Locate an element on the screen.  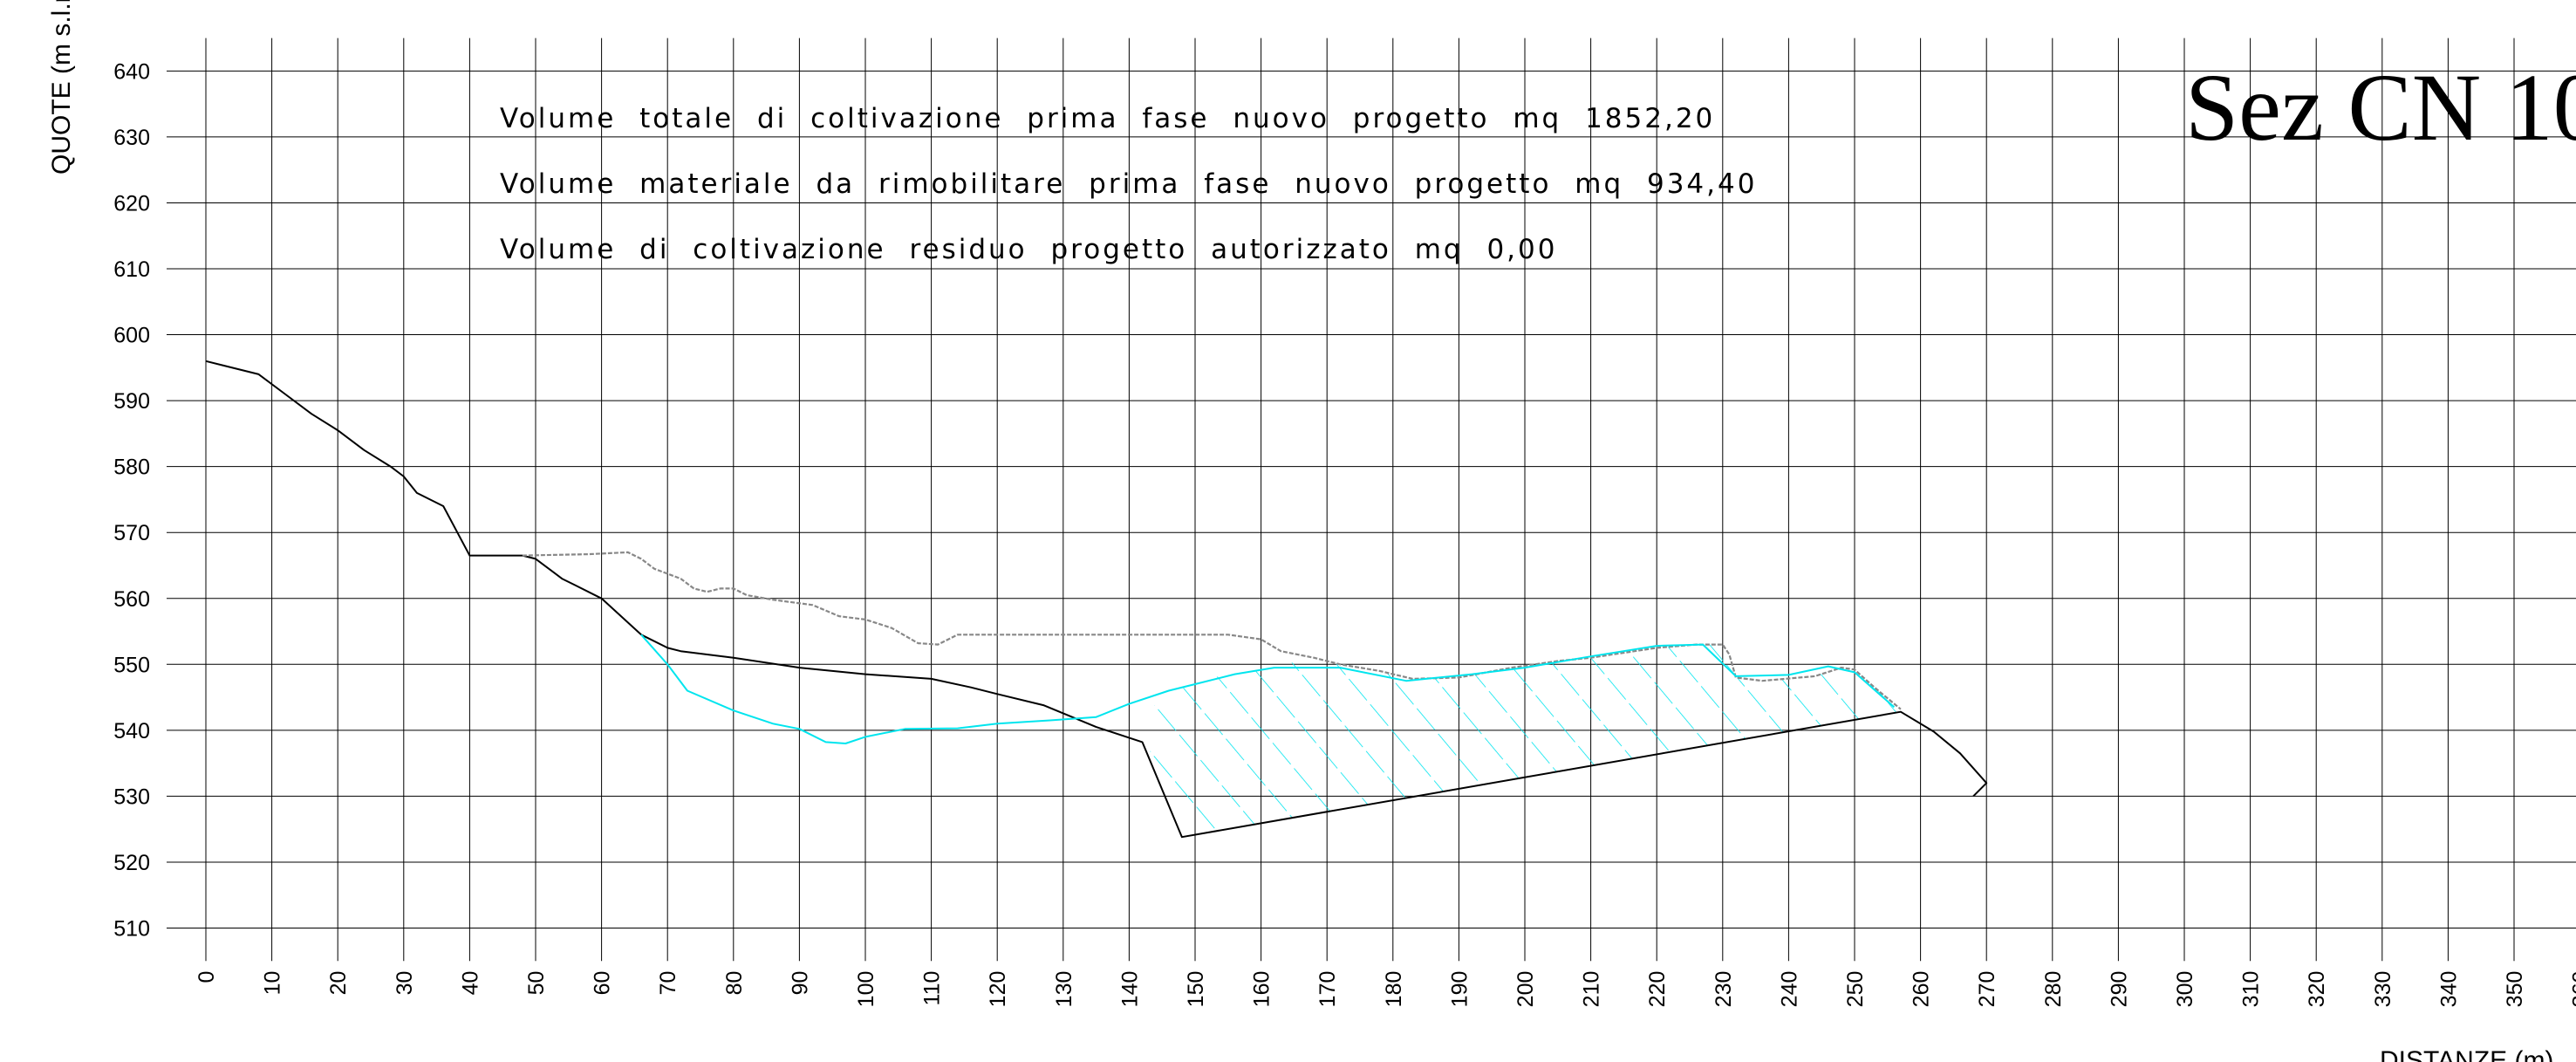
y-tick-label: 620 is located at coordinates (131, 204).